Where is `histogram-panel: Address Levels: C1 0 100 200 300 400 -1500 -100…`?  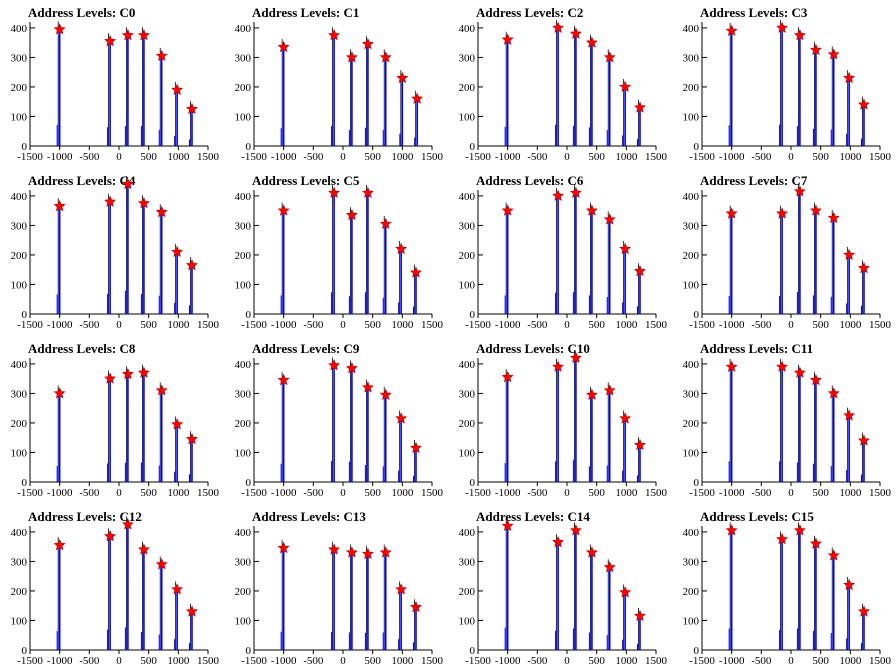 histogram-panel: Address Levels: C1 0 100 200 300 400 -1500 -100… is located at coordinates (339, 84).